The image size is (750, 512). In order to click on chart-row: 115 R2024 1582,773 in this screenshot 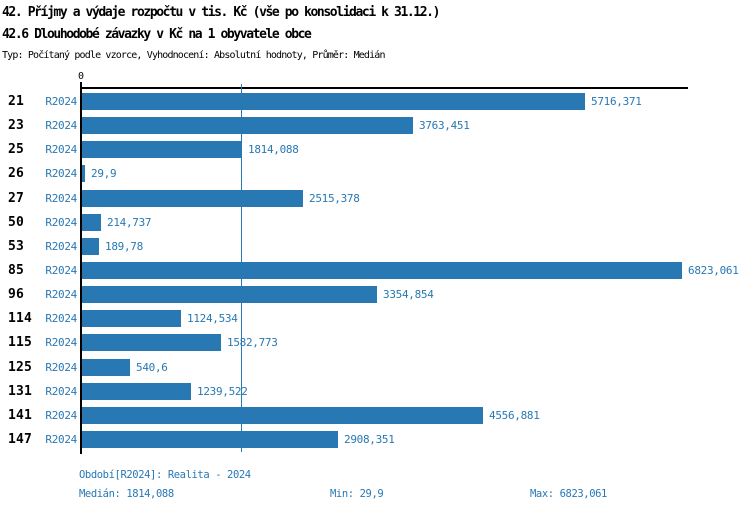, I will do `click(375, 342)`.